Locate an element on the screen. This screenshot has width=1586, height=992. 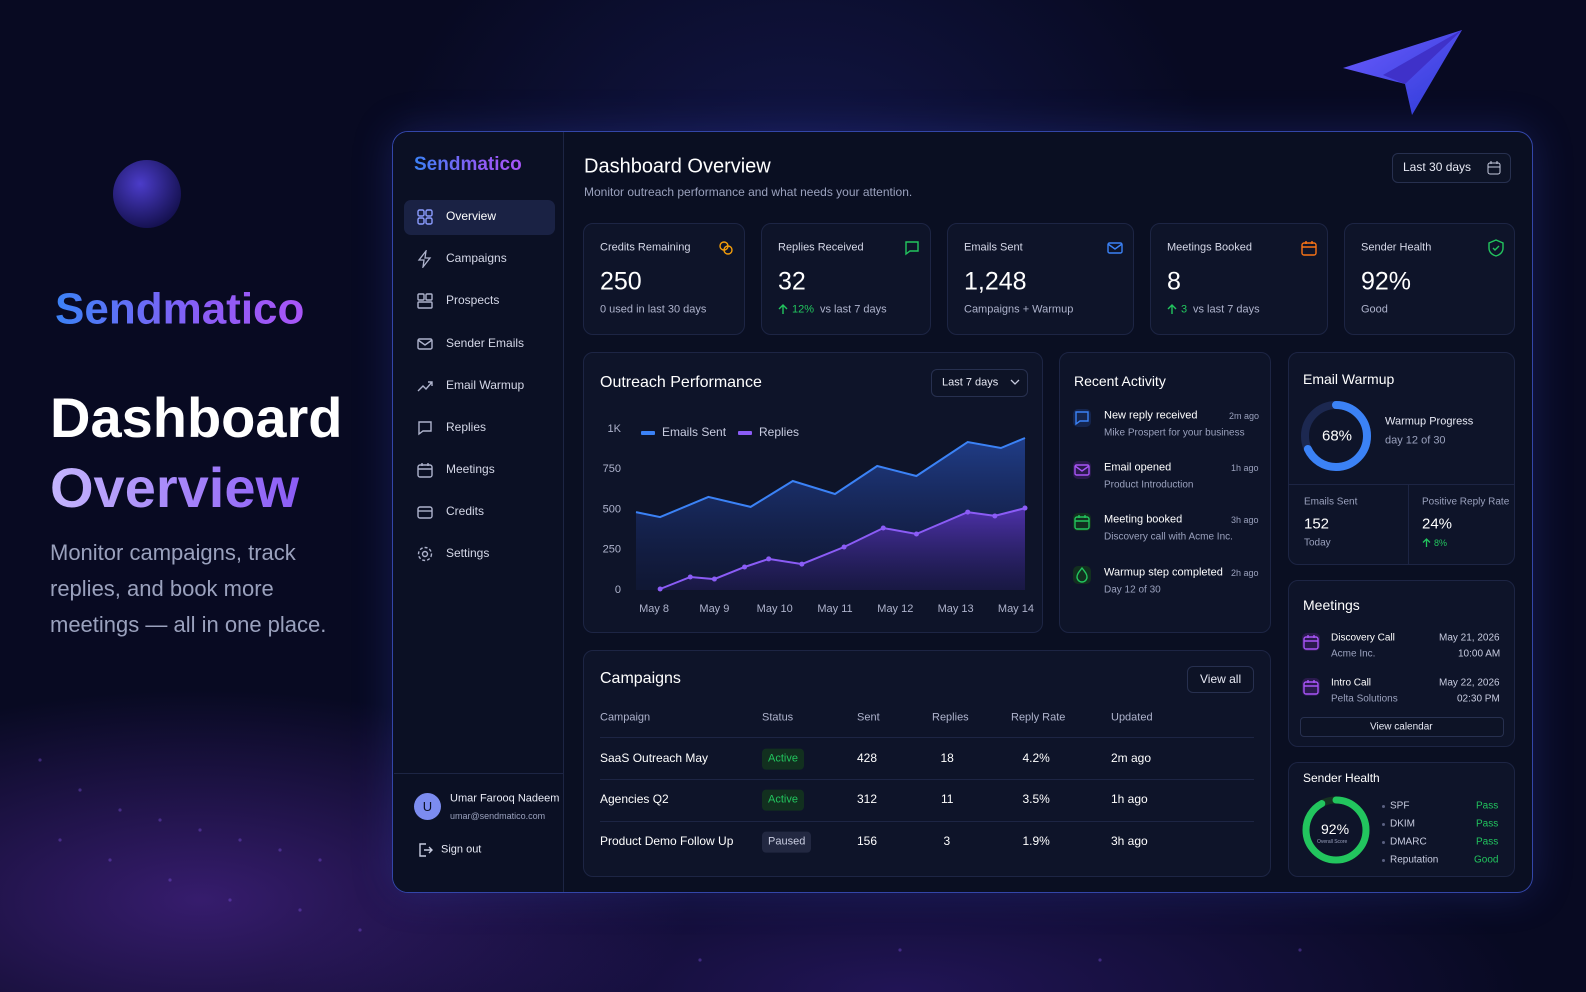
x-tick-label: May 14 is located at coordinates (1016, 609).